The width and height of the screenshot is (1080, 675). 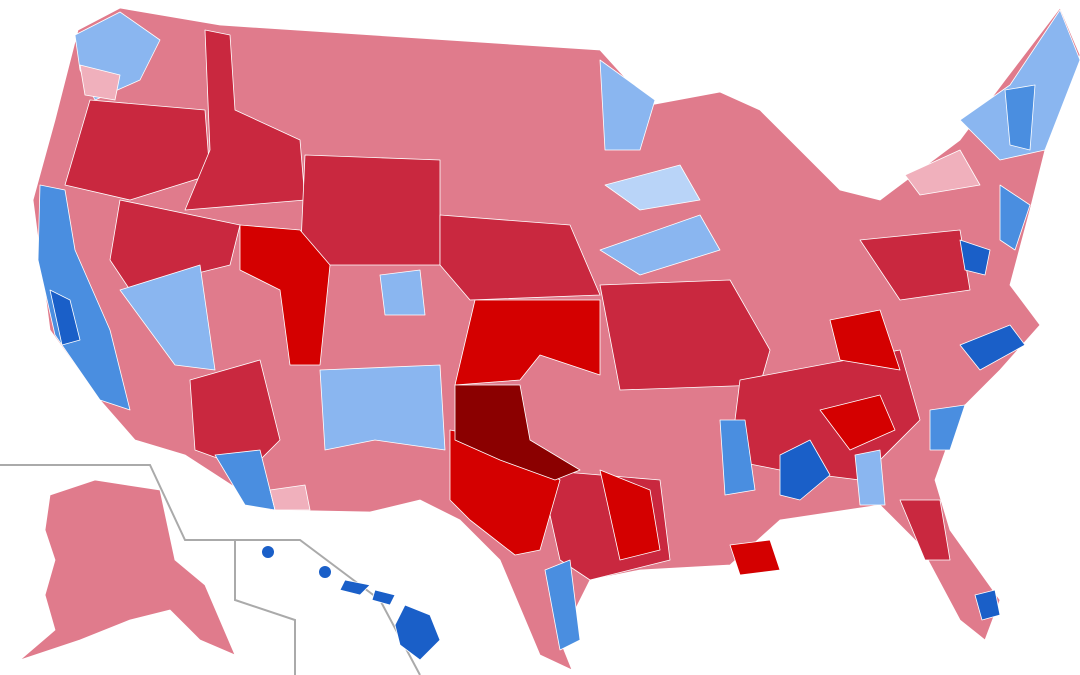 What do you see at coordinates (328, 607) in the screenshot?
I see `inset-border` at bounding box center [328, 607].